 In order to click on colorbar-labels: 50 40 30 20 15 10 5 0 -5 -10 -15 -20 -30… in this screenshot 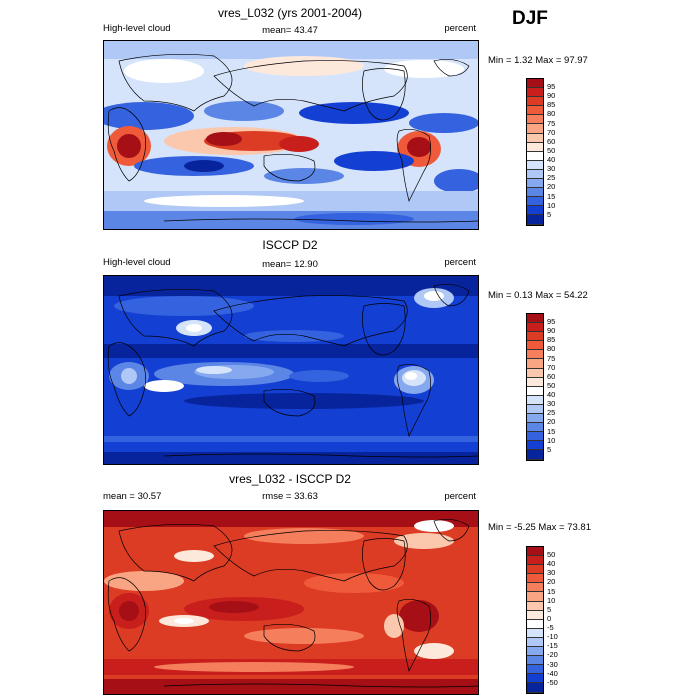, I will do `click(562, 619)`.